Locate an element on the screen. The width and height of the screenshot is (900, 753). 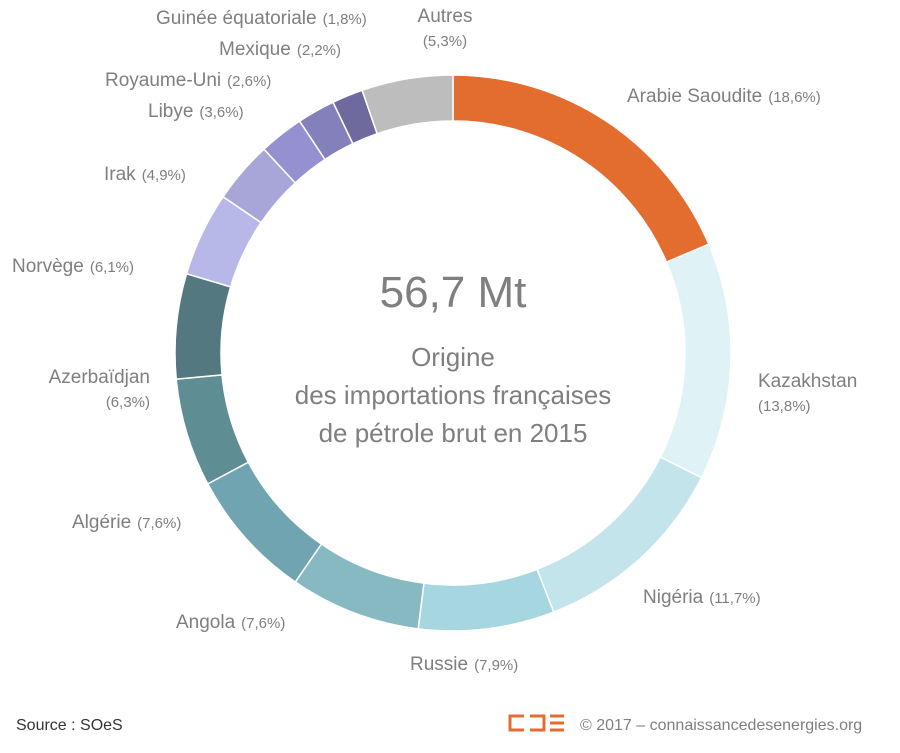
category-label-group: Russie (7,9%) is located at coordinates (464, 664).